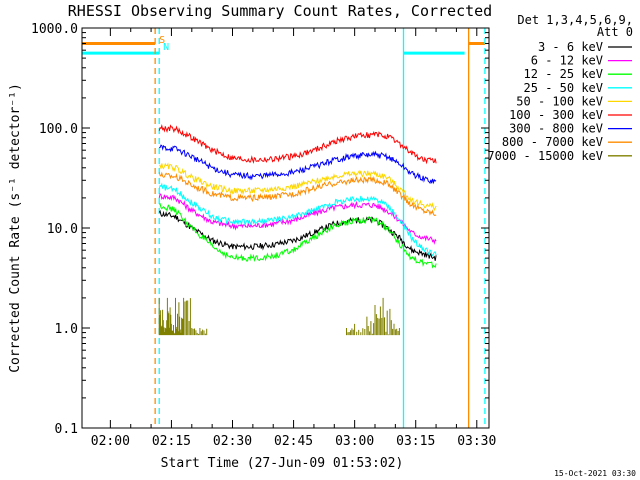 The height and width of the screenshot is (480, 640). What do you see at coordinates (563, 74) in the screenshot?
I see `legend-entry-label: 12 - 25 keV` at bounding box center [563, 74].